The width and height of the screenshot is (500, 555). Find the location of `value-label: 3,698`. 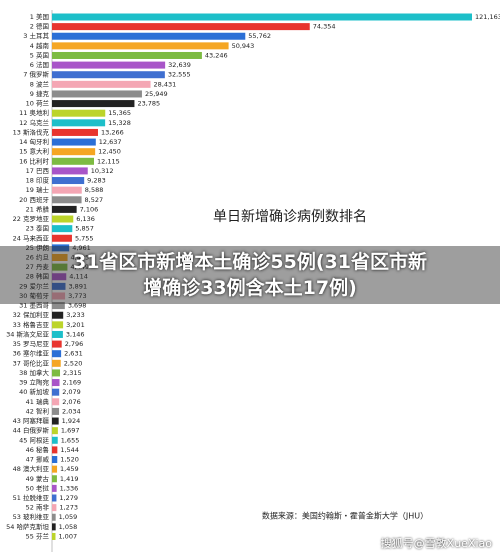

value-label: 3,698 is located at coordinates (77, 306).